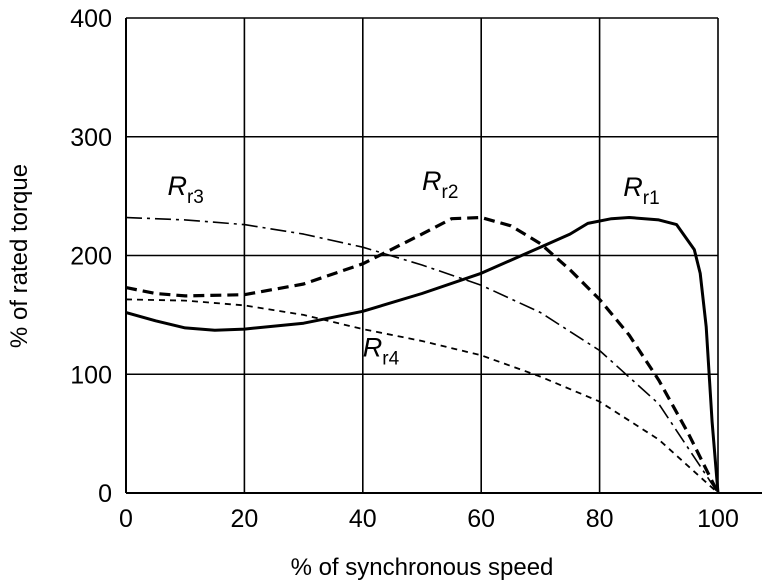  I want to click on series-label-rr4: Rr4, so click(381, 350).